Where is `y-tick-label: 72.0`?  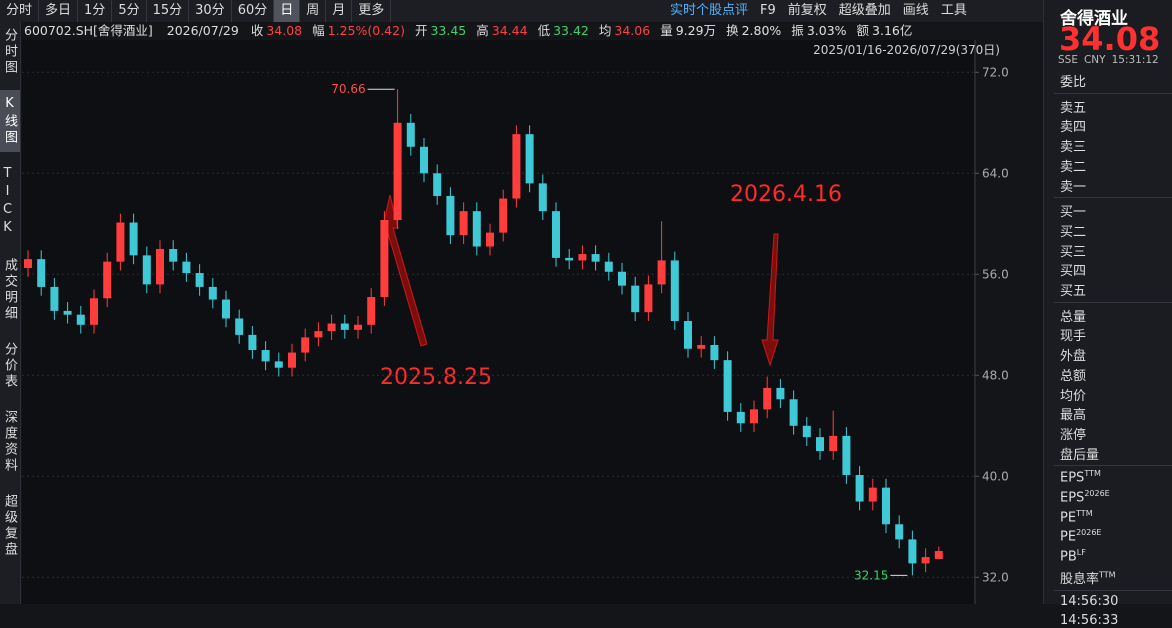
y-tick-label: 72.0 is located at coordinates (995, 72).